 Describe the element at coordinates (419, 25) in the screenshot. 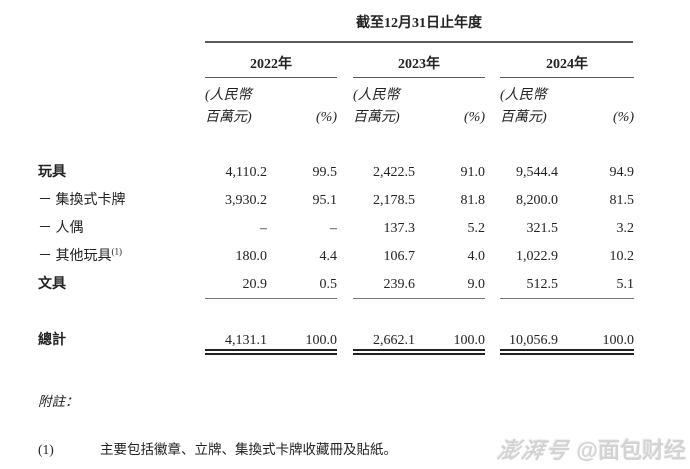

I see `table-caption: 截至12月31日止年度` at that location.